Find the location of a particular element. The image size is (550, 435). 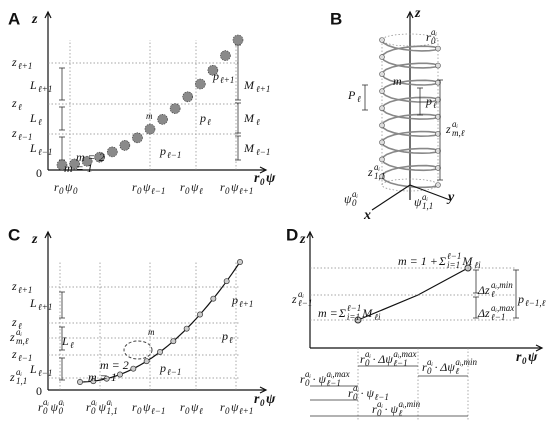

label-text: Δz is located at coordinates (483, 290).